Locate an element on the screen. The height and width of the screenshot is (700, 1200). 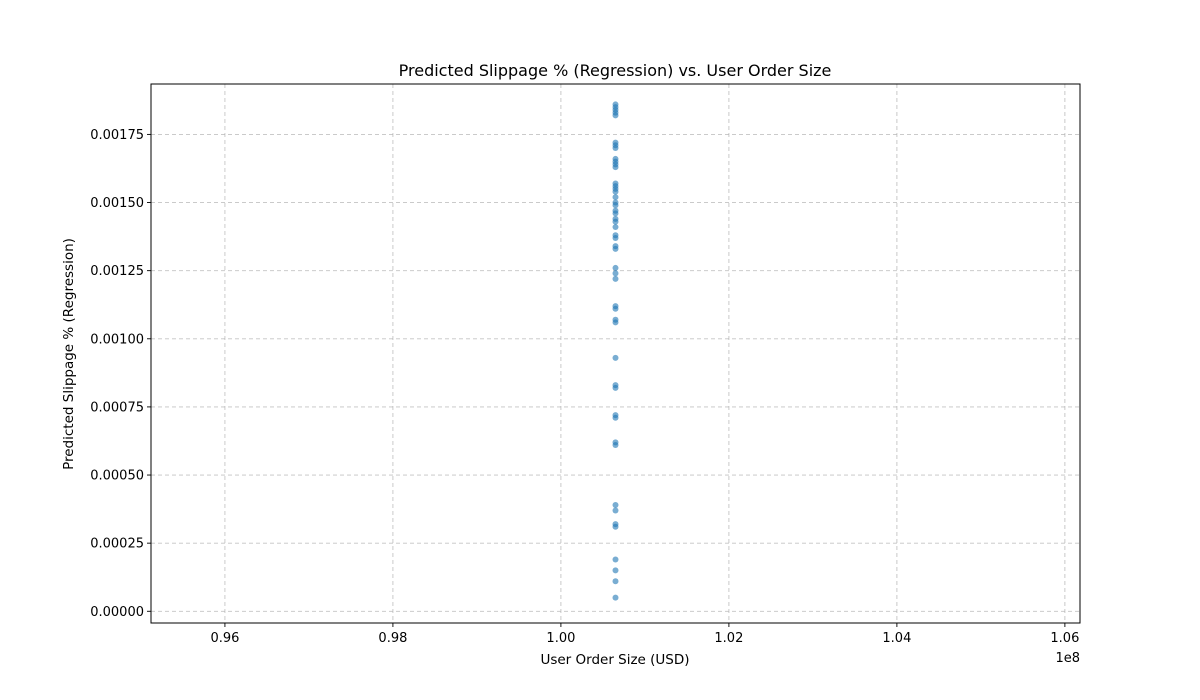
x-axis-ticks: 0.96 0.98 1.00 1.02 1.04 1.06 is located at coordinates (644, 634).